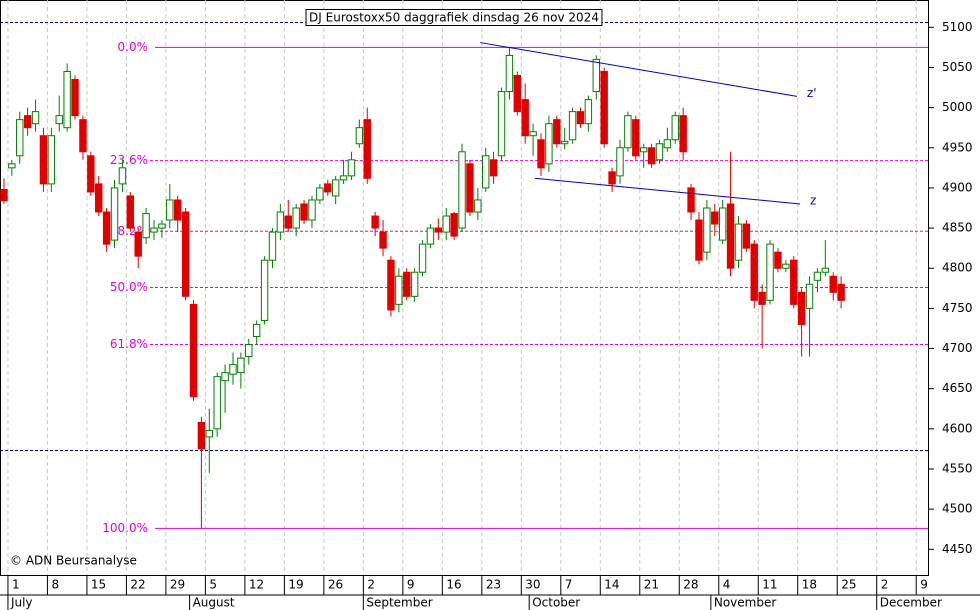  I want to click on x-tick-label: 23, so click(493, 585).